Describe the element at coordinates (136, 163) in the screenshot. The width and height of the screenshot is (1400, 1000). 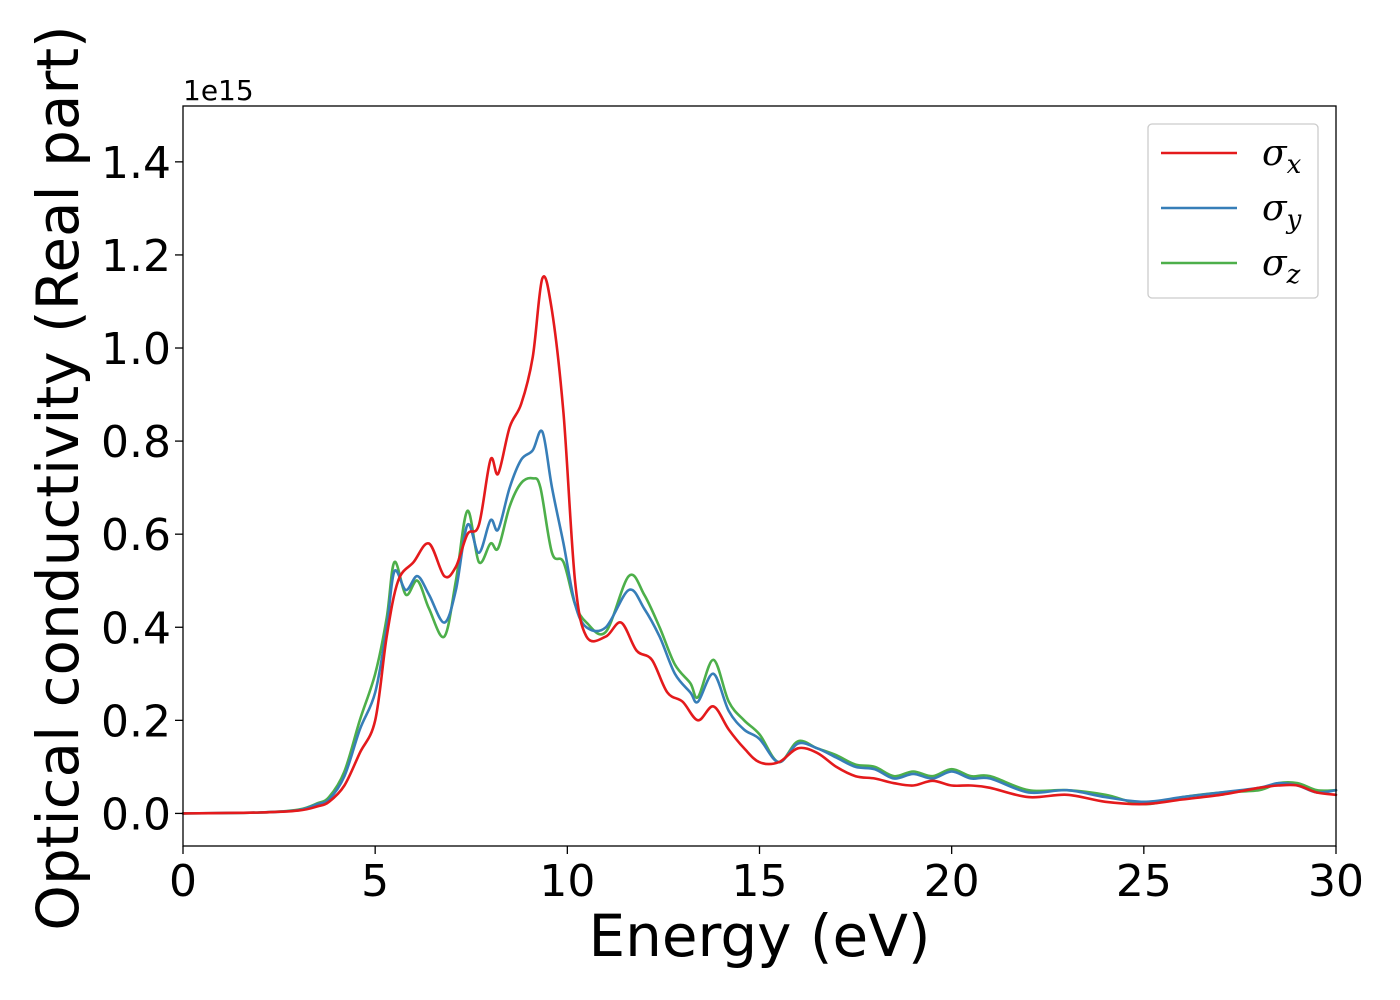
I see `y-tick-label: 1.4` at that location.